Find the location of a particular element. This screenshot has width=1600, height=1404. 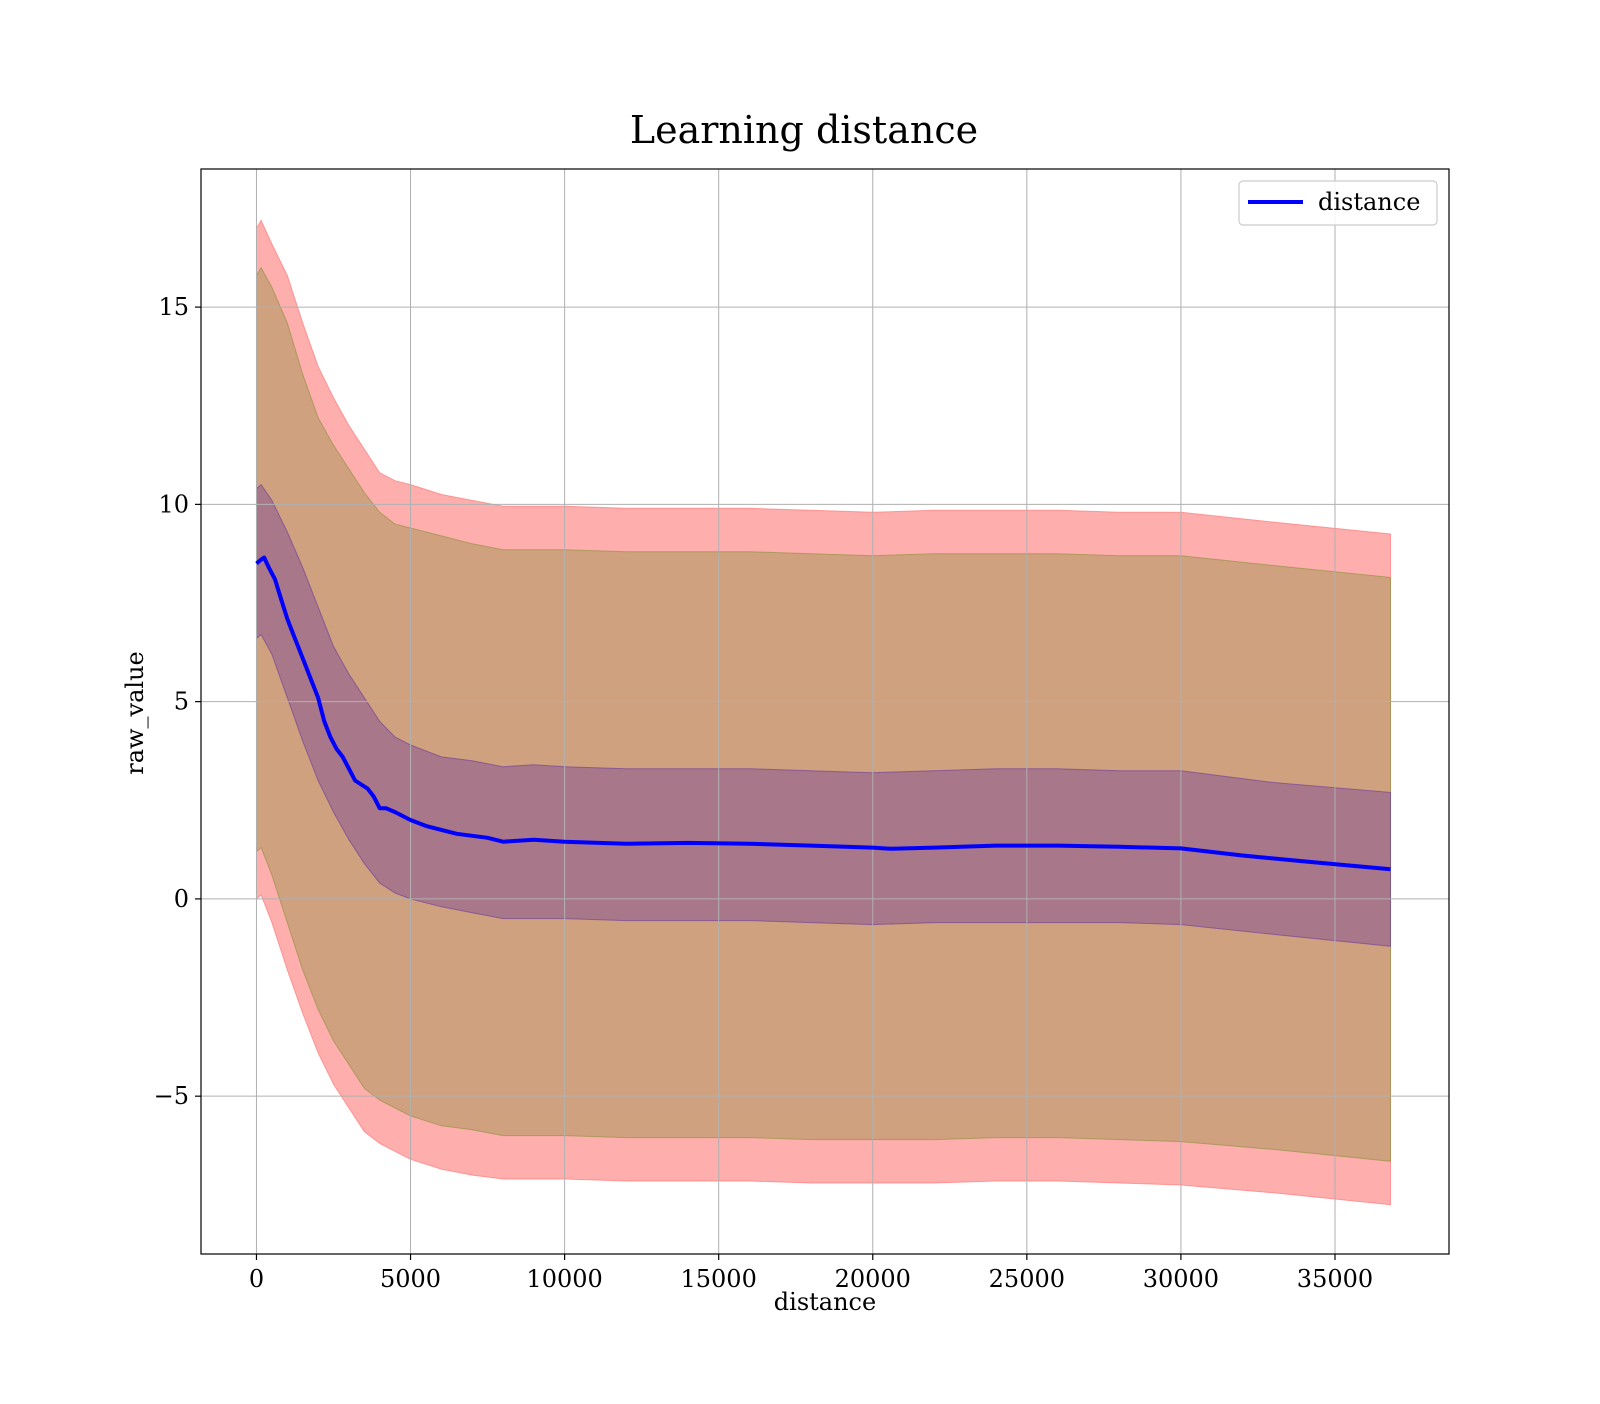

x-tick-label: 10000 is located at coordinates (564, 1279).